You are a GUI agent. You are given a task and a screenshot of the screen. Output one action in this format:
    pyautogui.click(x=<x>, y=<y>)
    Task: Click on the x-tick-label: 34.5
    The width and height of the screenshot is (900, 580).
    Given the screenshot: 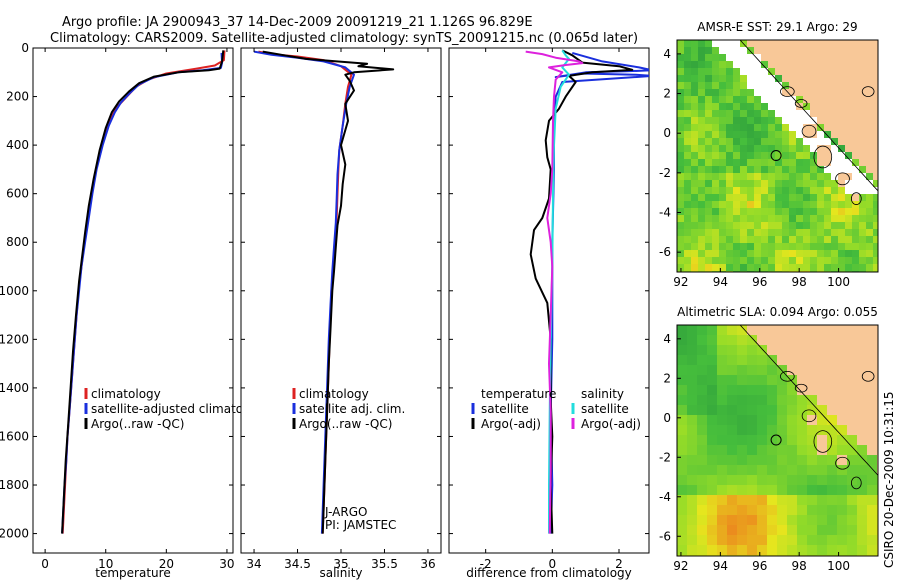 What is the action you would take?
    pyautogui.click(x=297, y=564)
    